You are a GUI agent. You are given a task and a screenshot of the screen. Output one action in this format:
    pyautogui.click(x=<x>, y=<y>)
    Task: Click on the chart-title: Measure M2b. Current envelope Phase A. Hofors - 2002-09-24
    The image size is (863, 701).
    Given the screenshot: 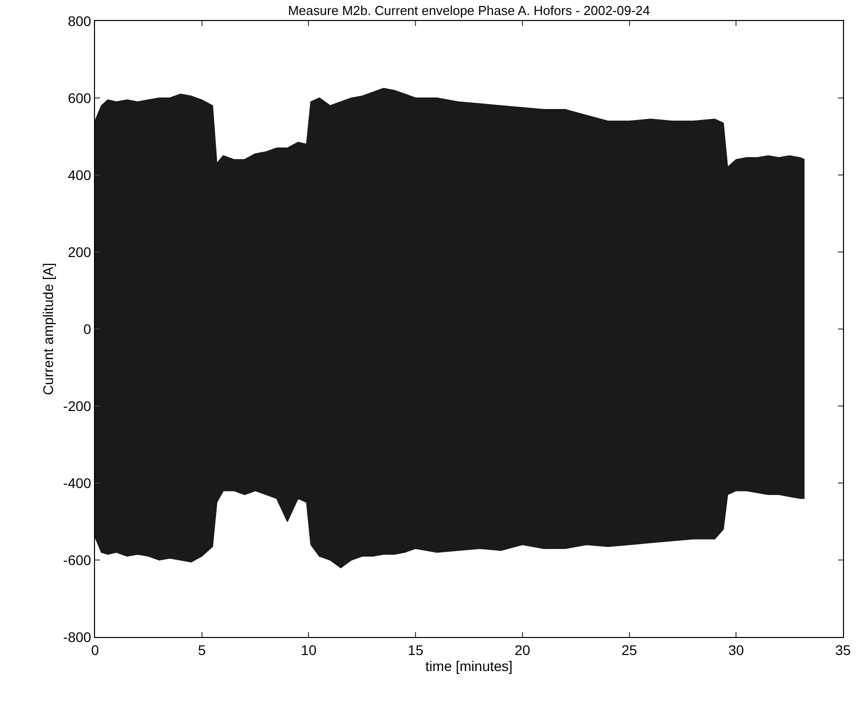 What is the action you would take?
    pyautogui.click(x=469, y=10)
    